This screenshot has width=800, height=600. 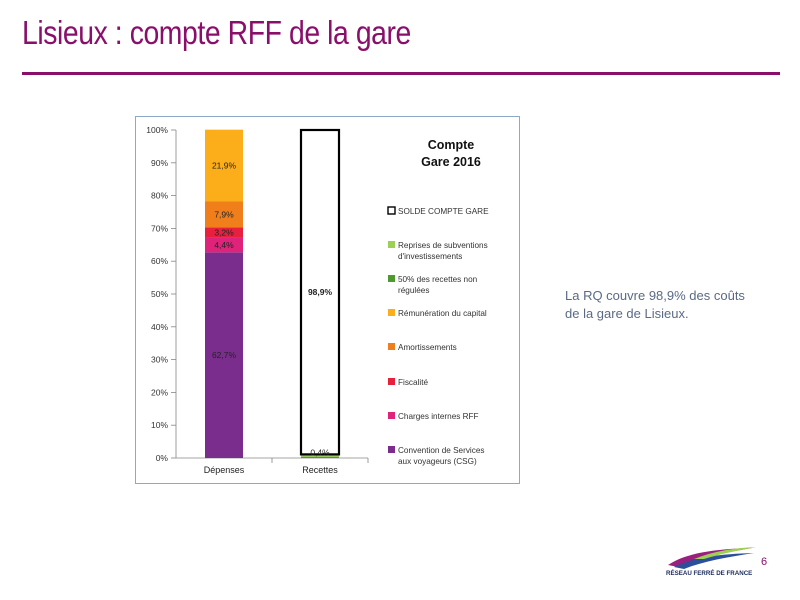 What do you see at coordinates (159, 360) in the screenshot?
I see `y-tick-label: 30%` at bounding box center [159, 360].